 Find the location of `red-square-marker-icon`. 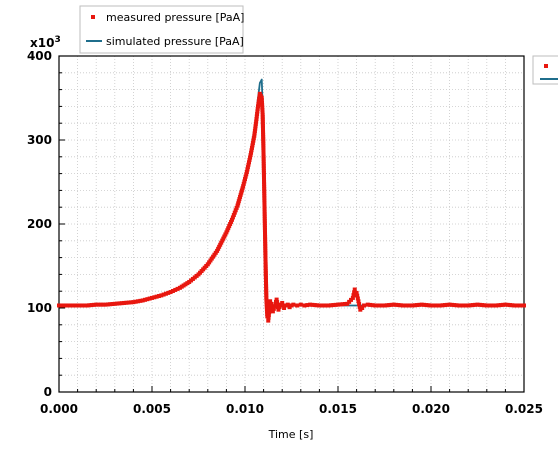

red-square-marker-icon is located at coordinates (546, 66).